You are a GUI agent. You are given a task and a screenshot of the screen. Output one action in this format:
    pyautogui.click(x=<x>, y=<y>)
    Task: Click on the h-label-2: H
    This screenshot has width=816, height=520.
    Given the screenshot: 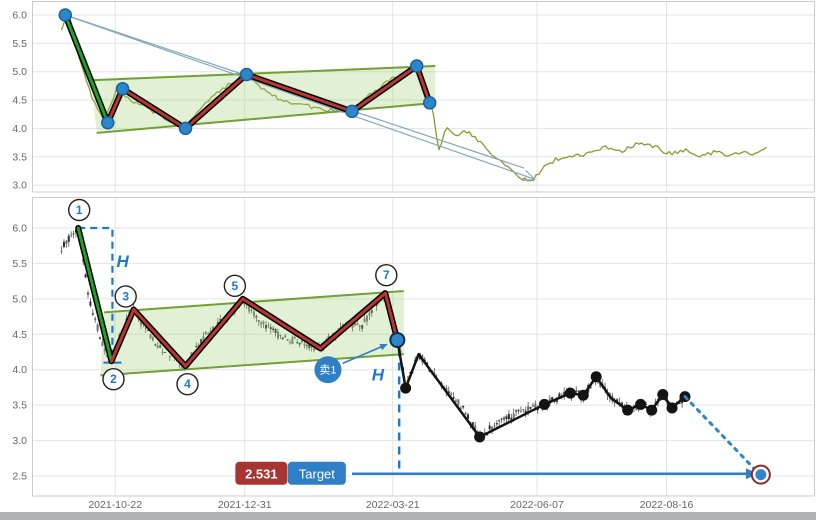 What is the action you would take?
    pyautogui.click(x=378, y=374)
    